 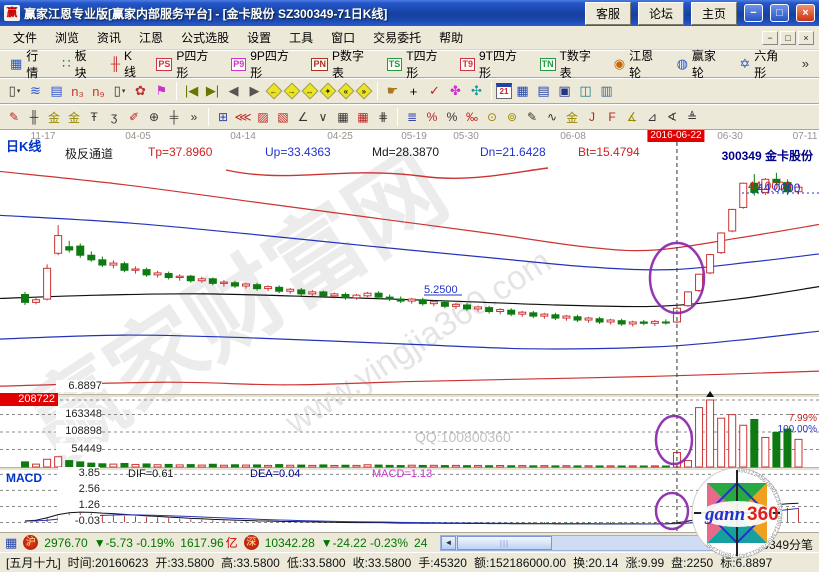 I want to click on levels-tool-button: ≣, so click(x=412, y=117).